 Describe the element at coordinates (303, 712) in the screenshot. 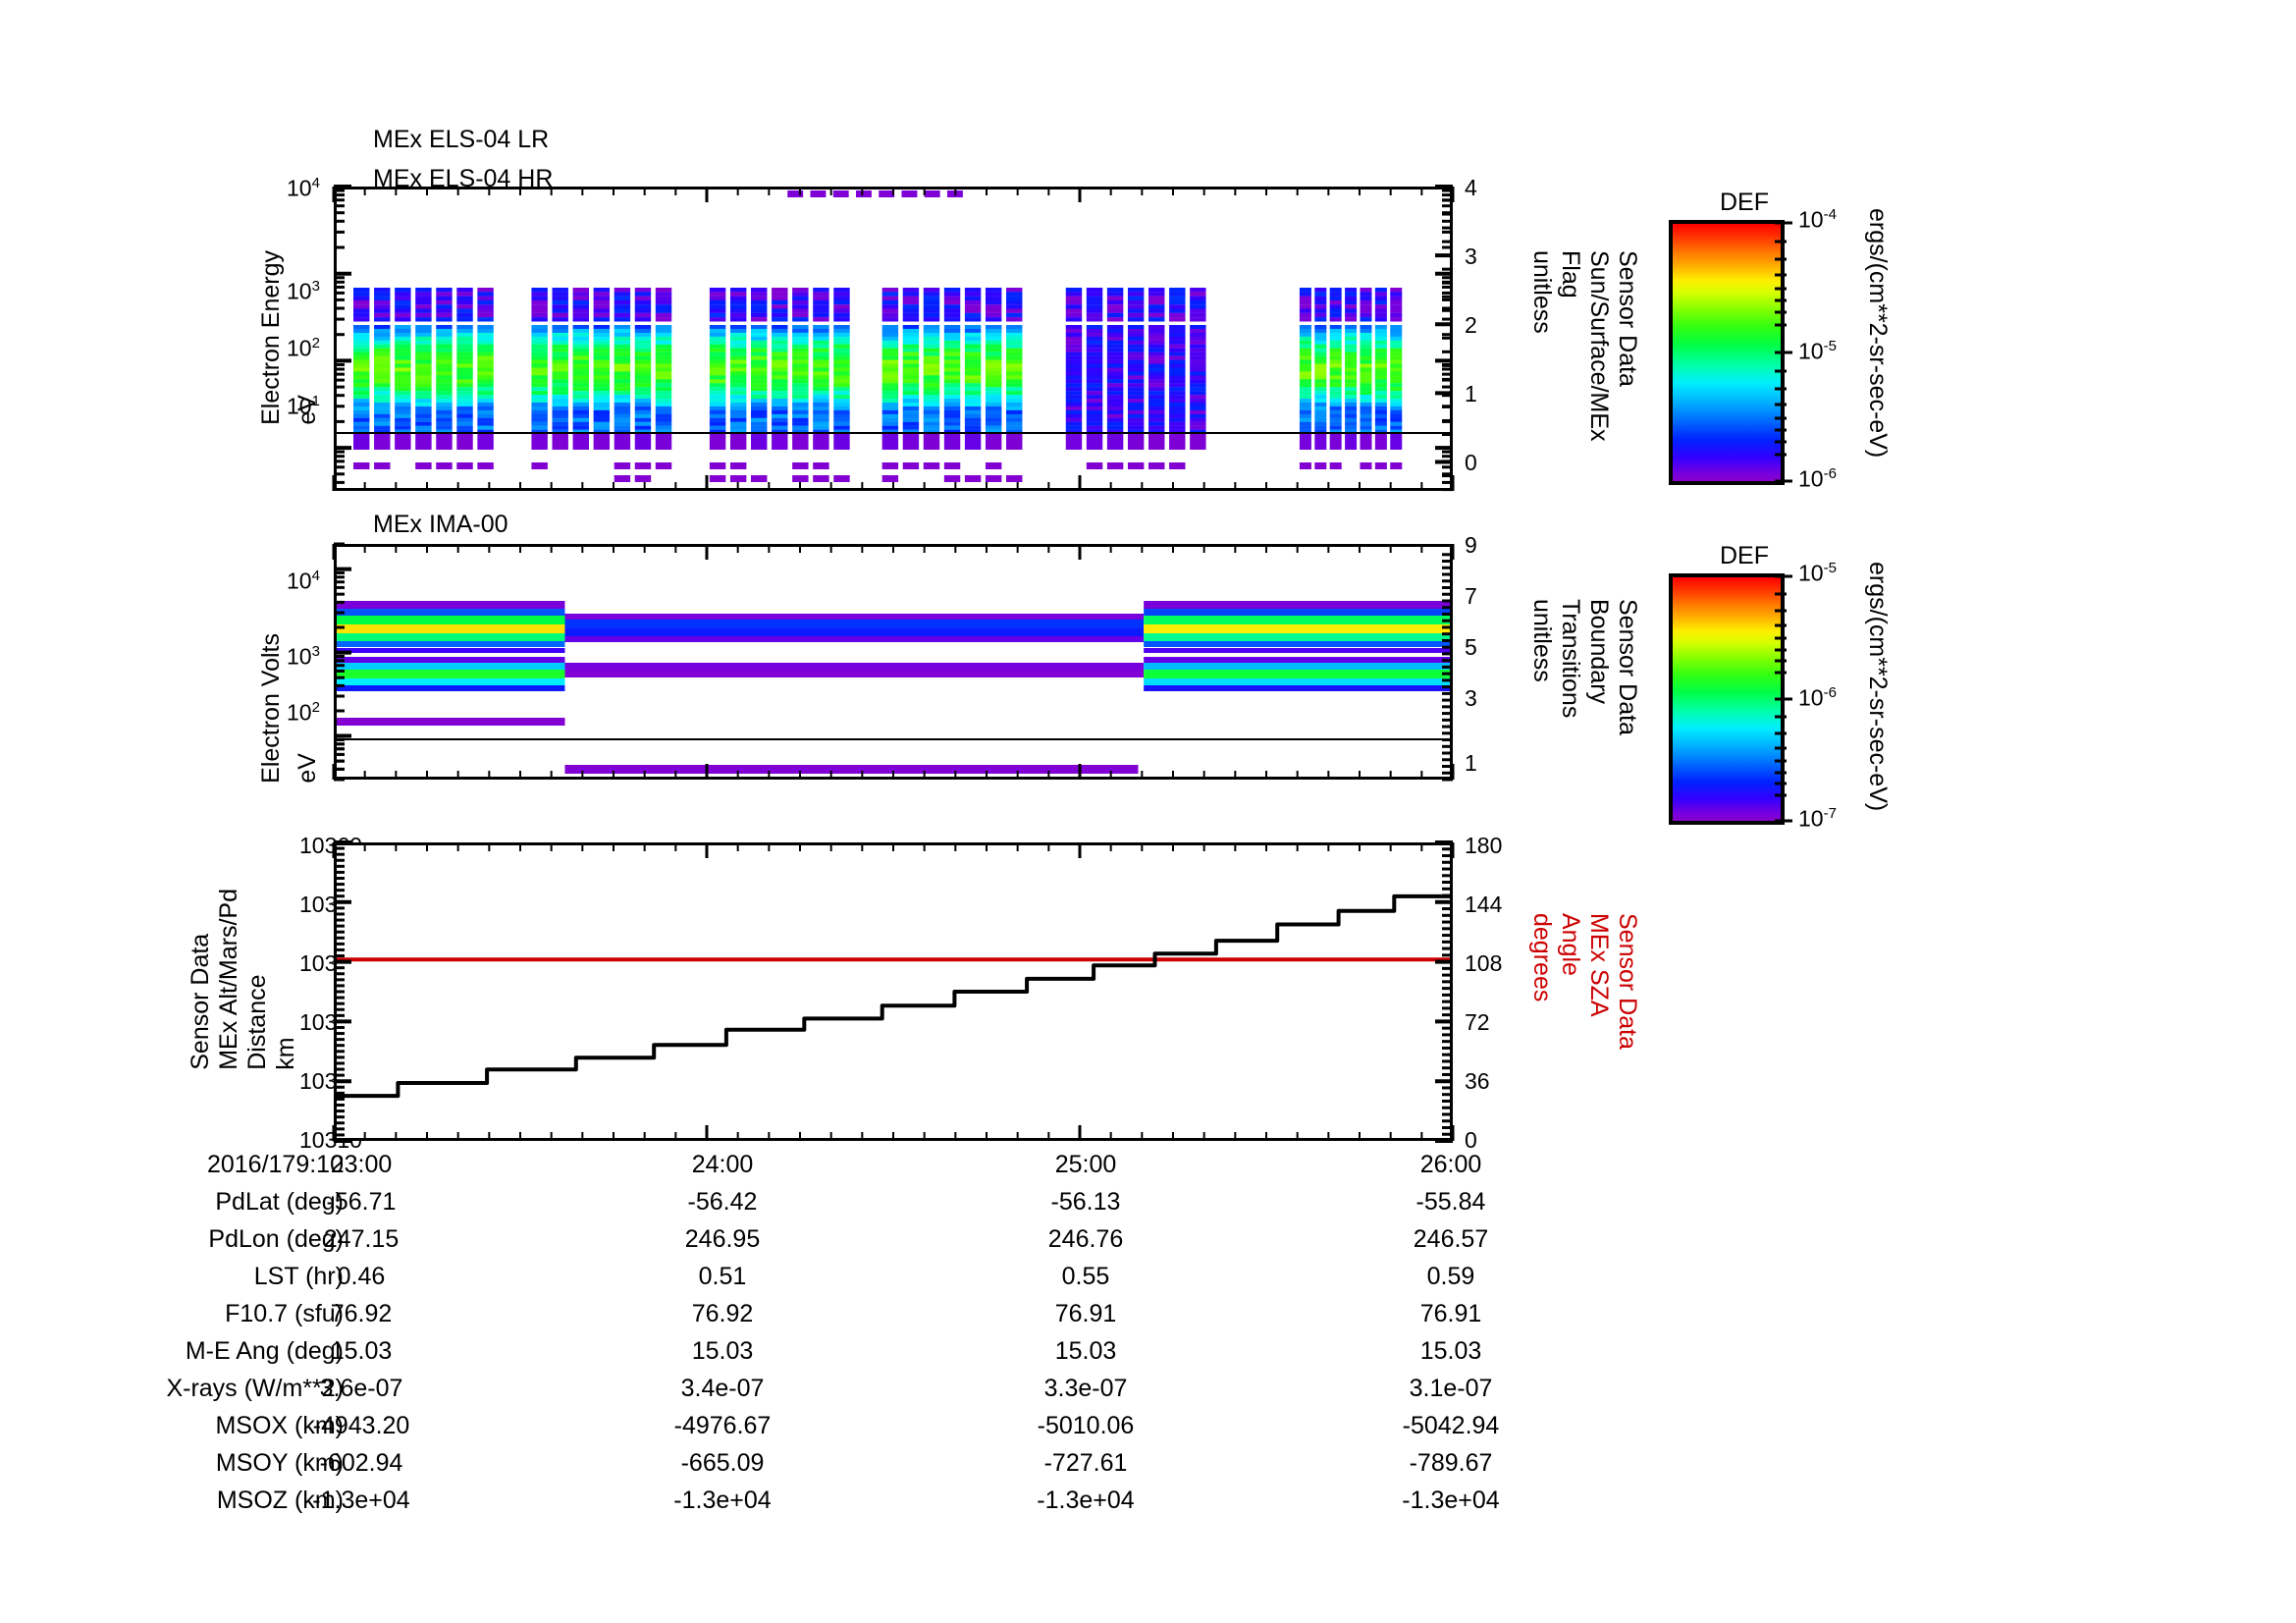

I see `mid-ytick-1e2: 10²` at that location.